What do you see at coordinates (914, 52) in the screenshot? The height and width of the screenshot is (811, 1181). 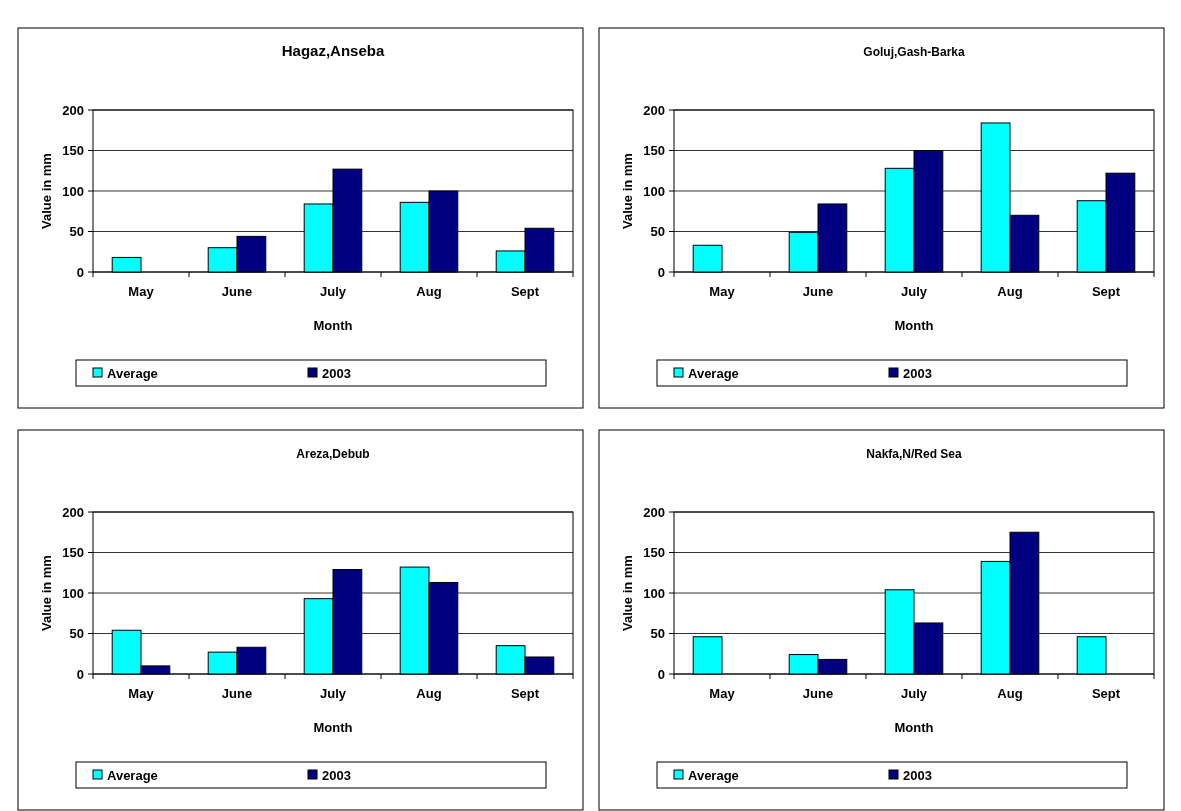 I see `chart-title: Goluj,Gash-Barka` at bounding box center [914, 52].